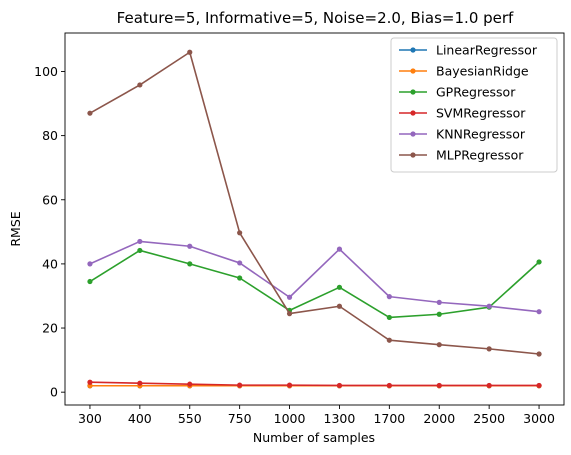 This screenshot has width=571, height=455. Describe the element at coordinates (489, 418) in the screenshot. I see `x-tick-label: 2500` at that location.